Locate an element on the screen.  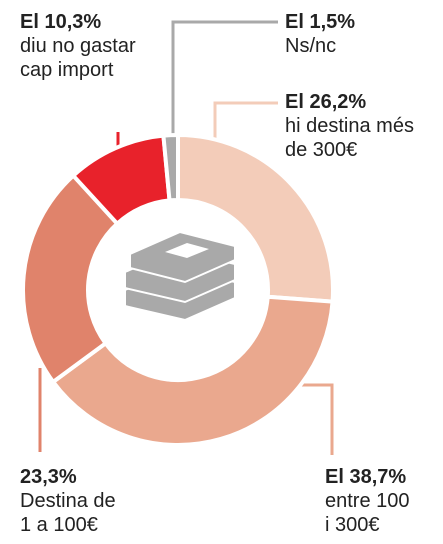
category-label: Destina de 1 a 100€ is located at coordinates (68, 513).